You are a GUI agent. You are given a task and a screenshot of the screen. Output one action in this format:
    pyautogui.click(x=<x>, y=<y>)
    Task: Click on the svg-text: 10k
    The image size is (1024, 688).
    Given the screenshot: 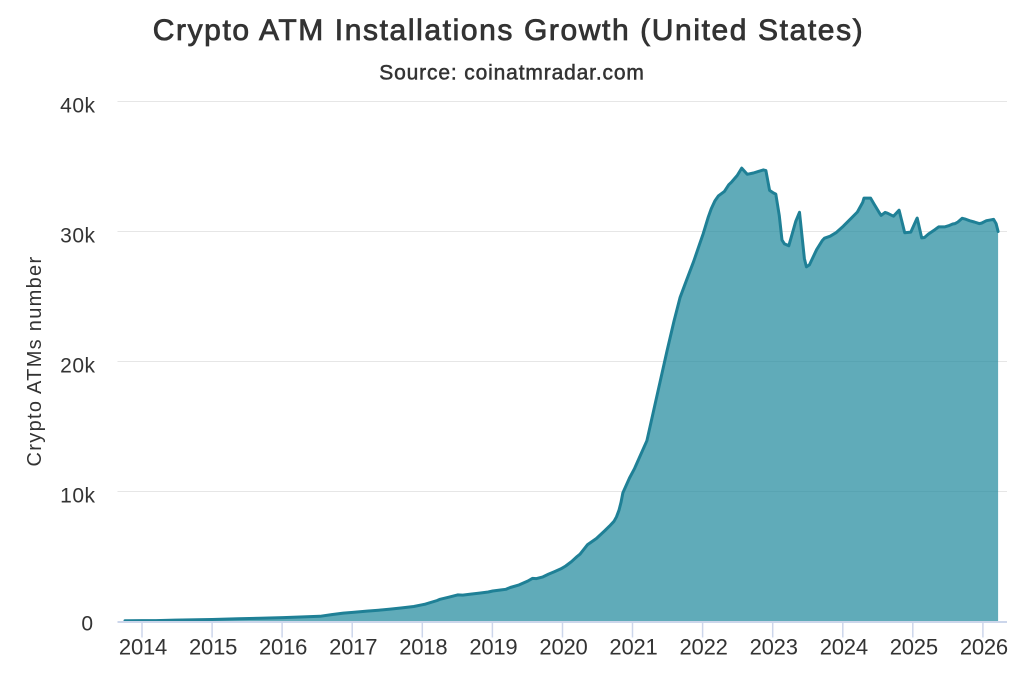 What is the action you would take?
    pyautogui.click(x=77, y=495)
    